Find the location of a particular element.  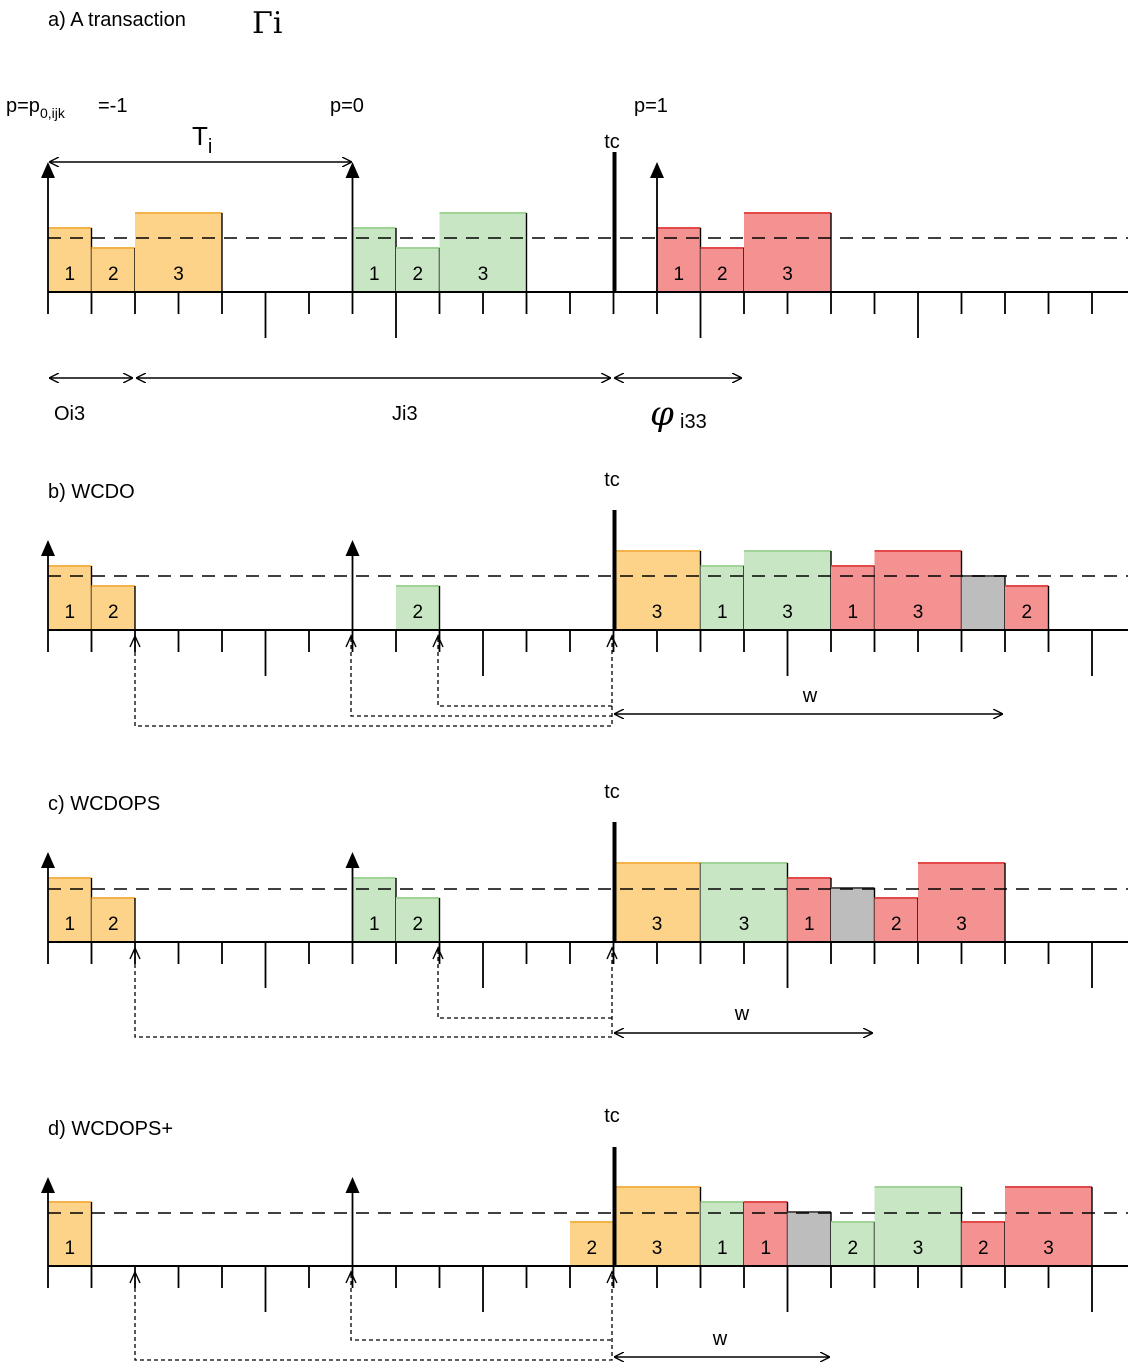

period-label-minus1-main: p=p is located at coordinates (23, 106).